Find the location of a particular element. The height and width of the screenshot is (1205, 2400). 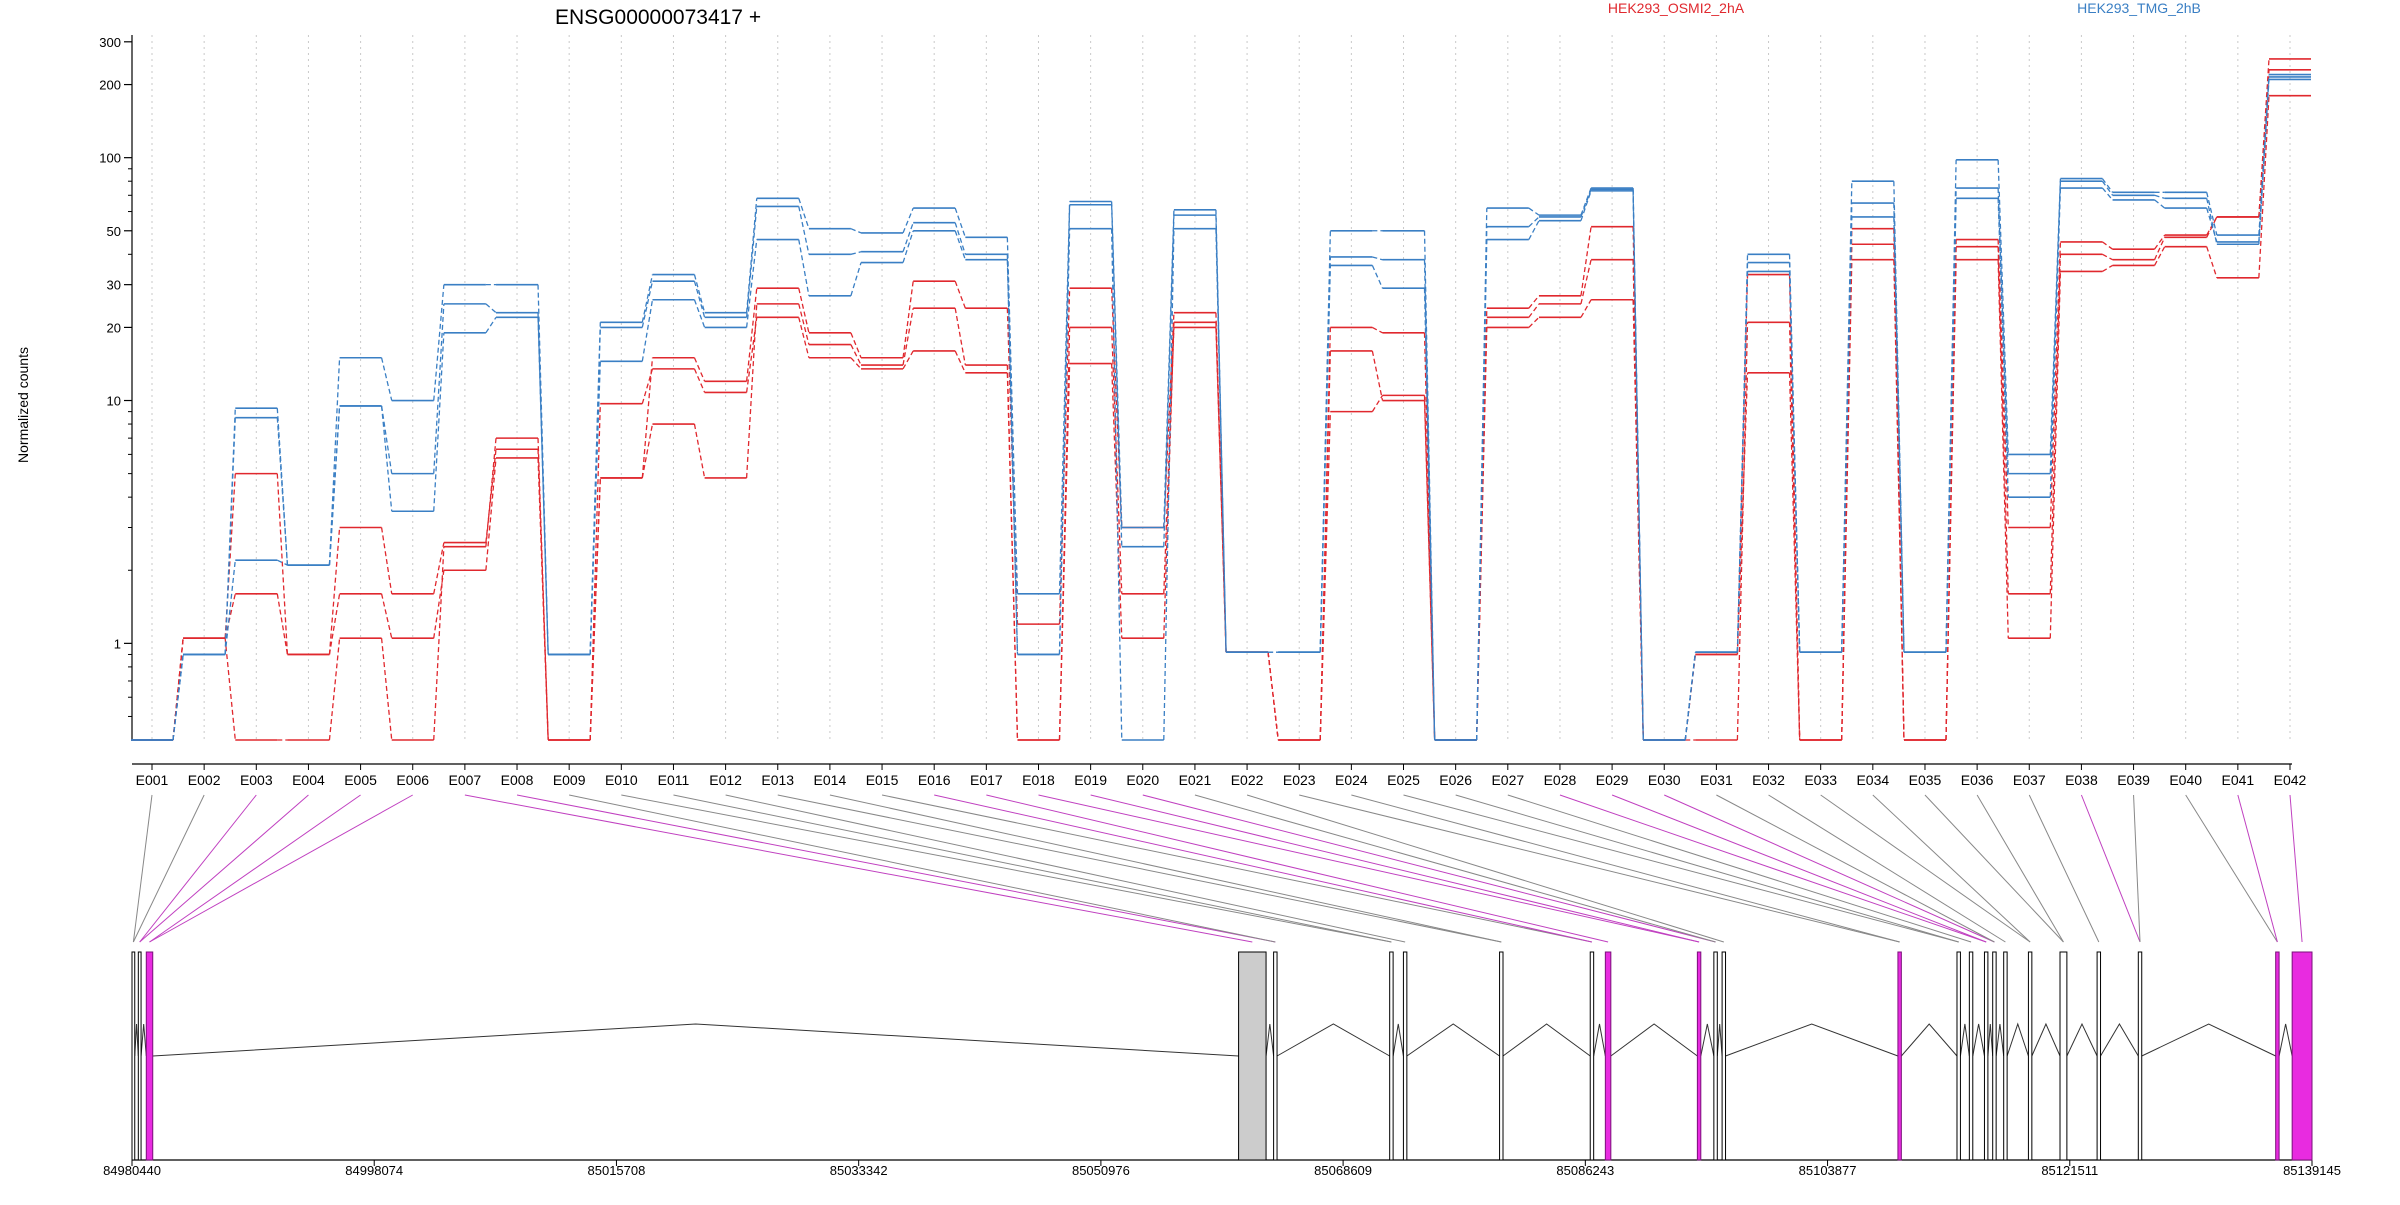

exon-label: E012 is located at coordinates (725, 780).